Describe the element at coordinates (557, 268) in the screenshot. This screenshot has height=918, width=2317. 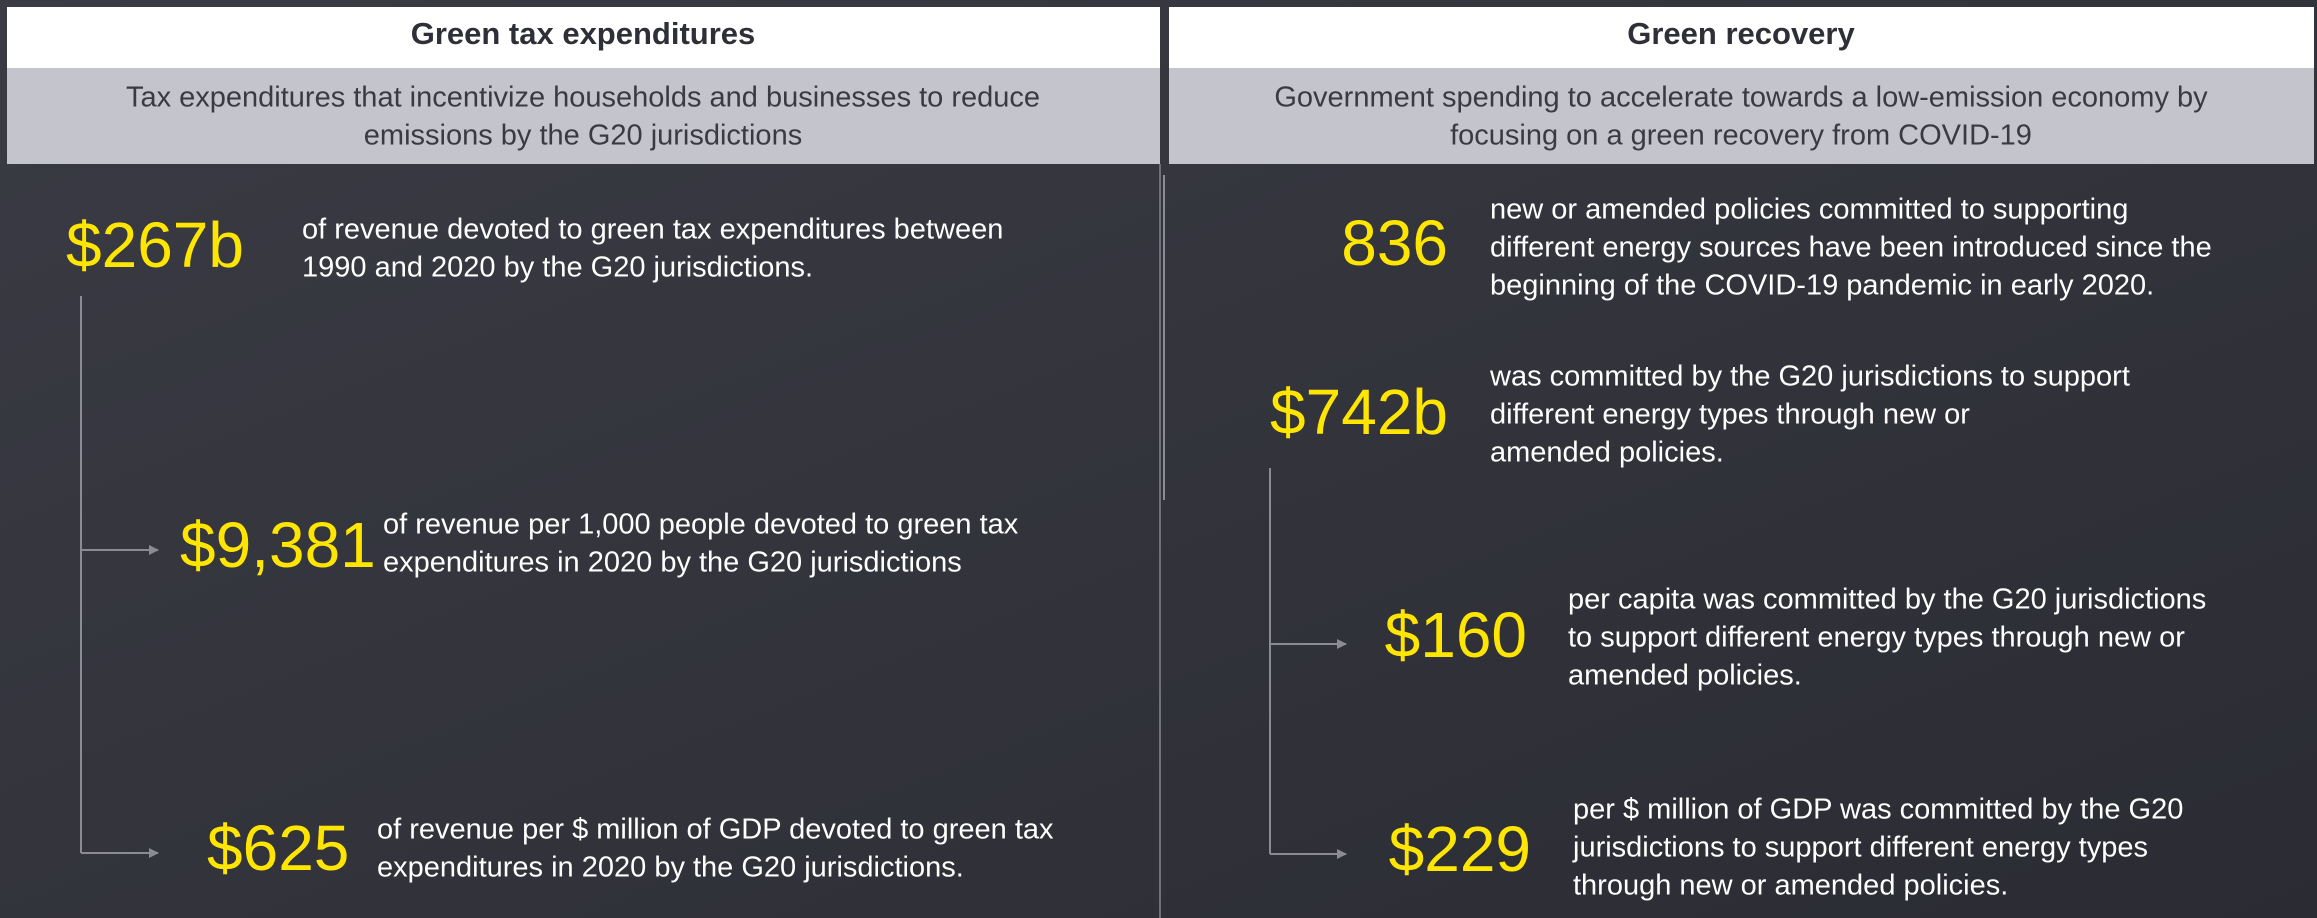
I see `stat-description: 1990 and 2020 by the G20 jurisdictions.` at that location.